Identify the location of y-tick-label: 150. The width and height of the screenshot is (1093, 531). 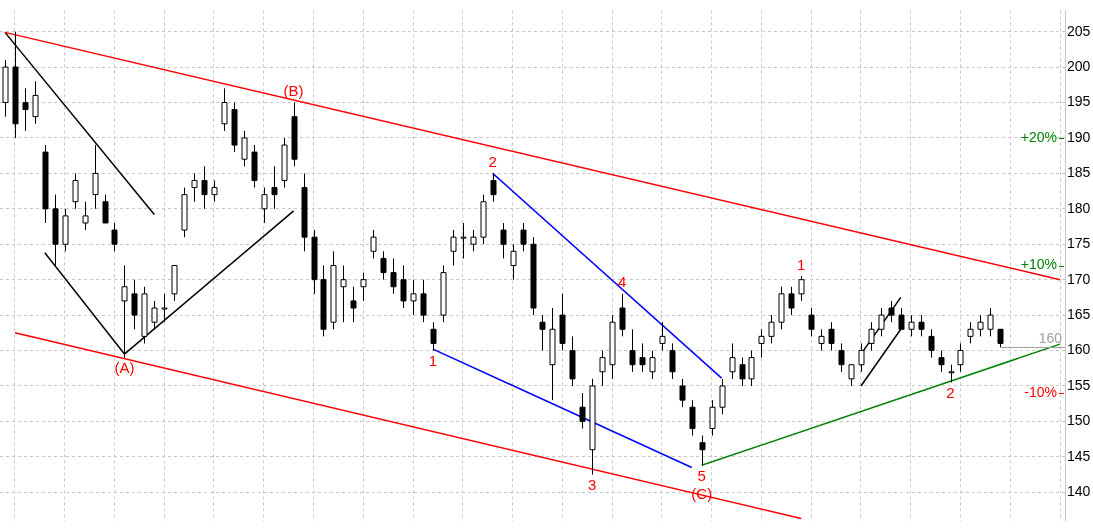
(1079, 420).